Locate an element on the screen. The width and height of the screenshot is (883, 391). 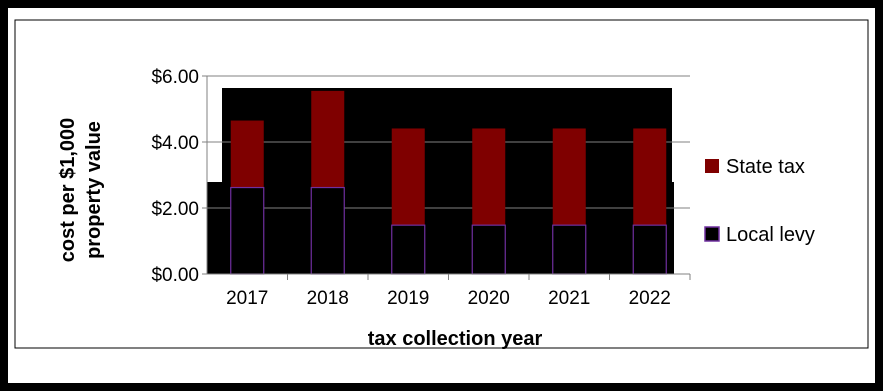
y-tick-label: $6.00 is located at coordinates (175, 77).